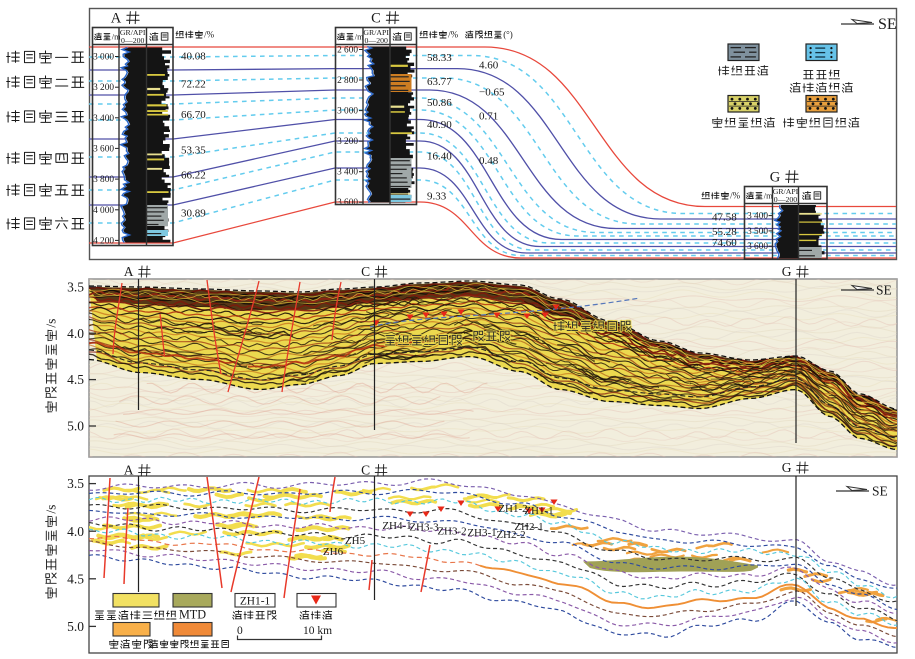  What do you see at coordinates (347, 51) in the screenshot?
I see `svg-text: 2 600` at bounding box center [347, 51].